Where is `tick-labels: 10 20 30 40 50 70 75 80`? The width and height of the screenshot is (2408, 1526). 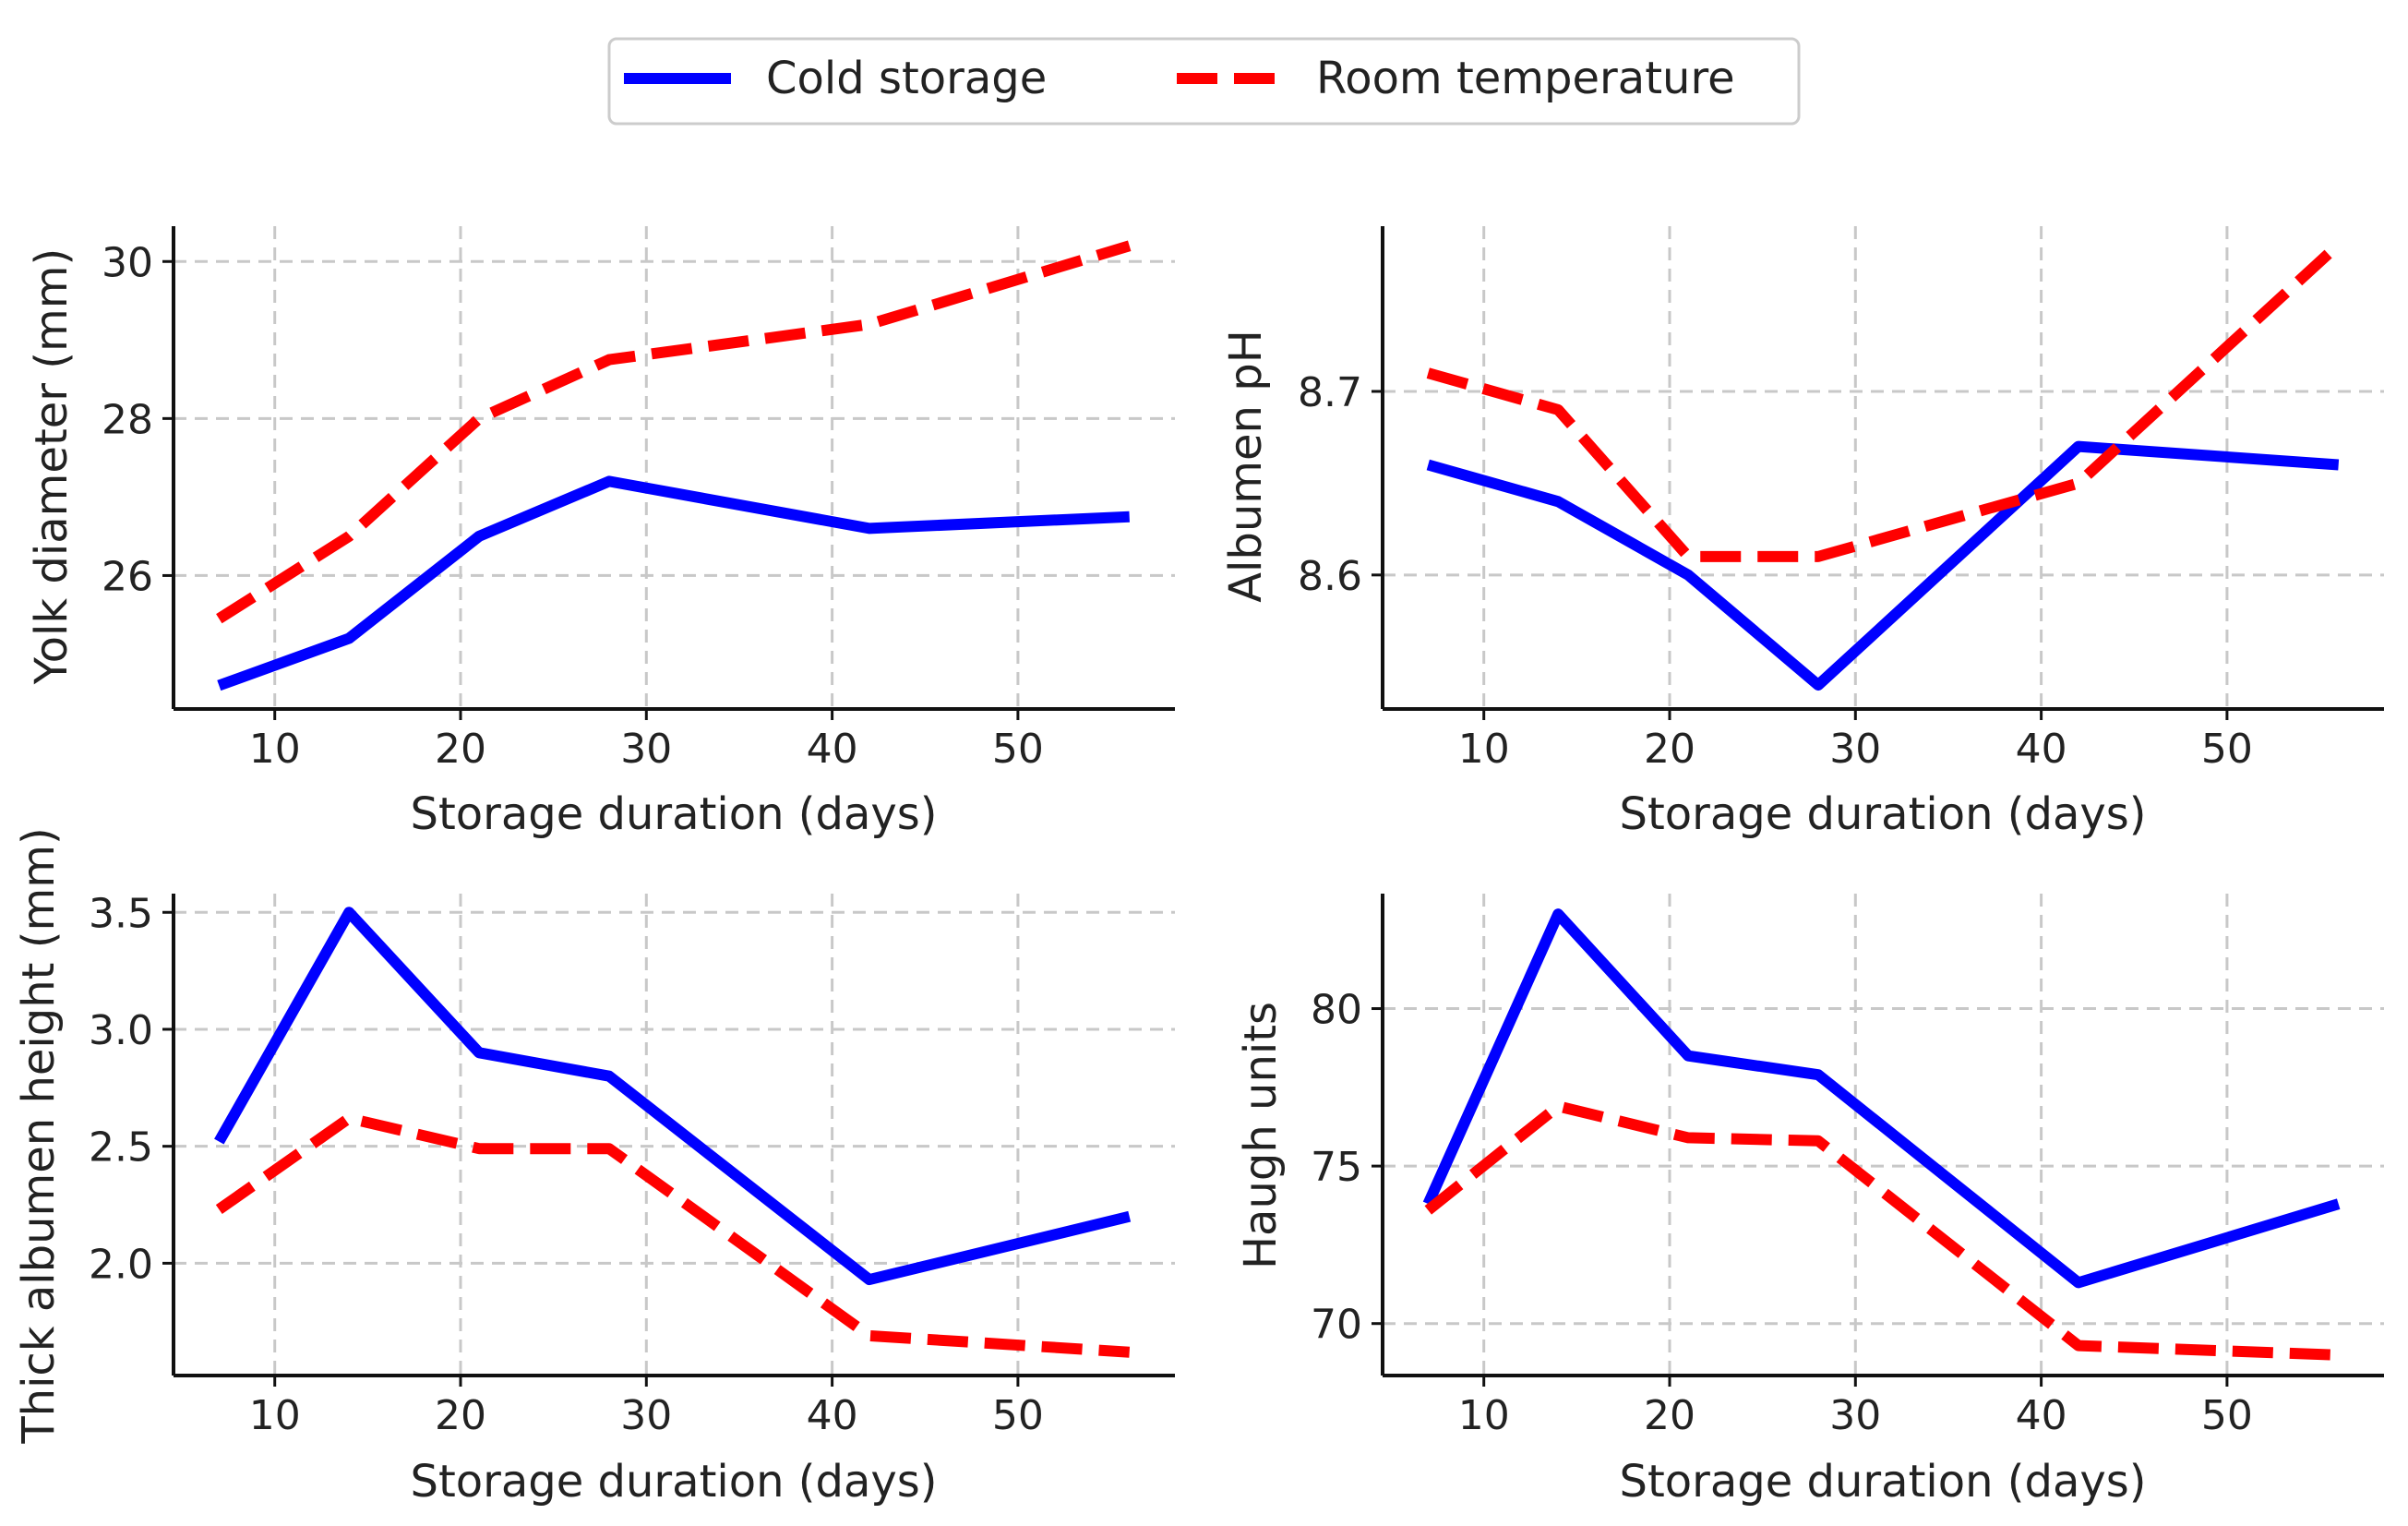
tick-labels: 10 20 30 40 50 70 75 80 is located at coordinates (1782, 1213).